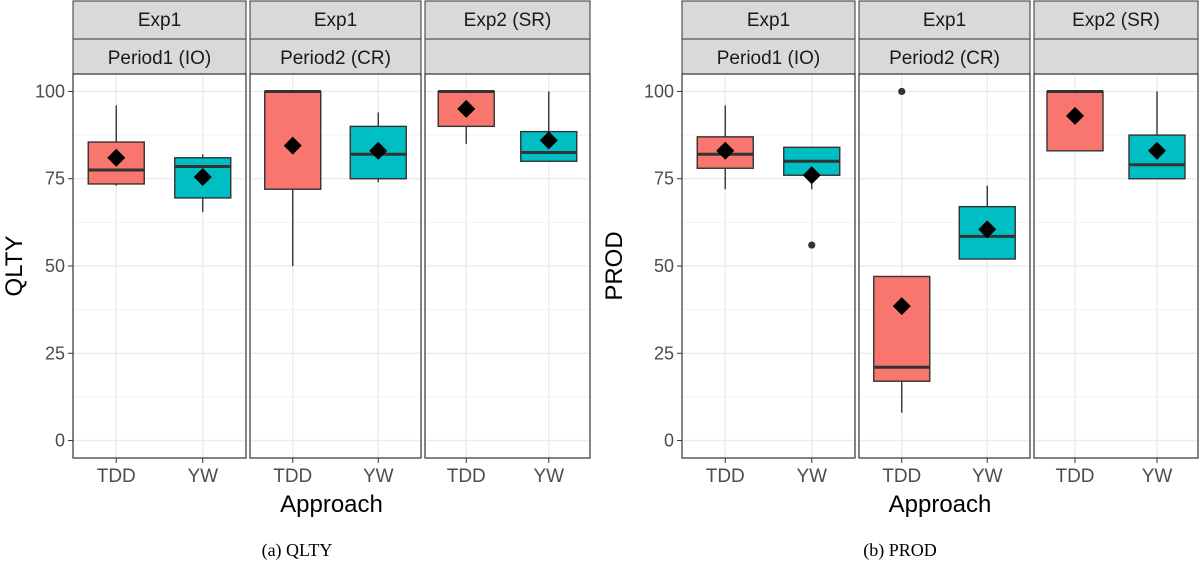 Image resolution: width=1200 pixels, height=565 pixels. I want to click on figure-caption: (a) QLTY, so click(297, 550).